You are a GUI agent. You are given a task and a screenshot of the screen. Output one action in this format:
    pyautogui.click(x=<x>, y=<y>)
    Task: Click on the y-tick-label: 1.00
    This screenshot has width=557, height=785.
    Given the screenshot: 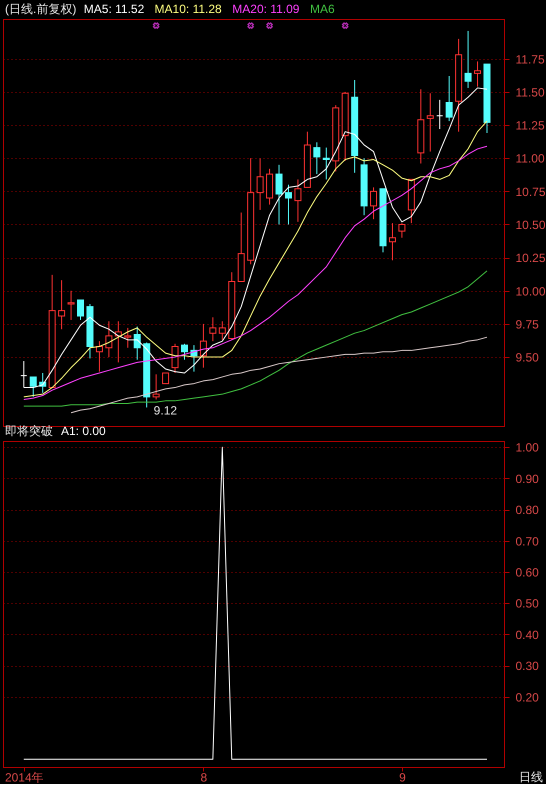 What is the action you would take?
    pyautogui.click(x=528, y=447)
    